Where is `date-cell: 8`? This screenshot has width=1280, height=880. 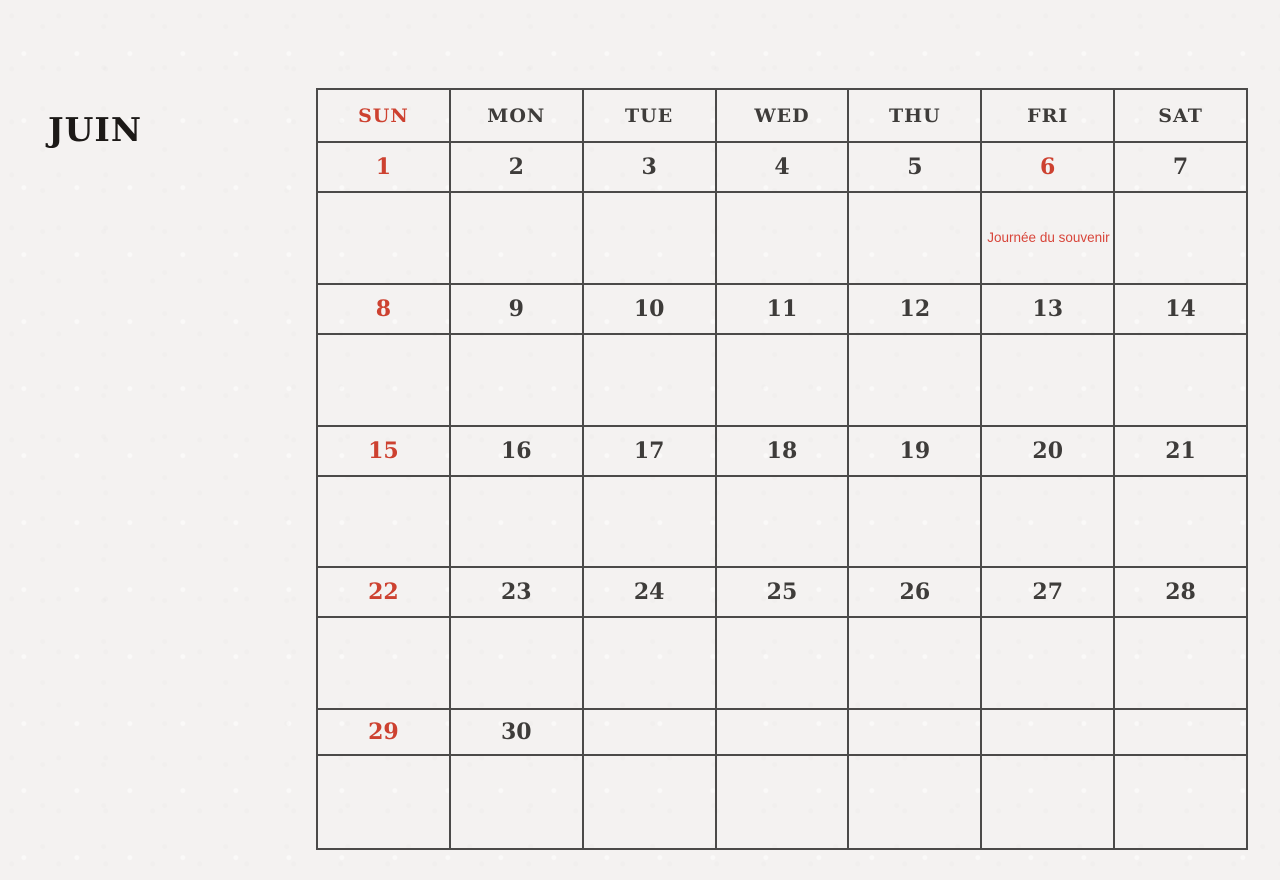
date-cell: 8 is located at coordinates (384, 310).